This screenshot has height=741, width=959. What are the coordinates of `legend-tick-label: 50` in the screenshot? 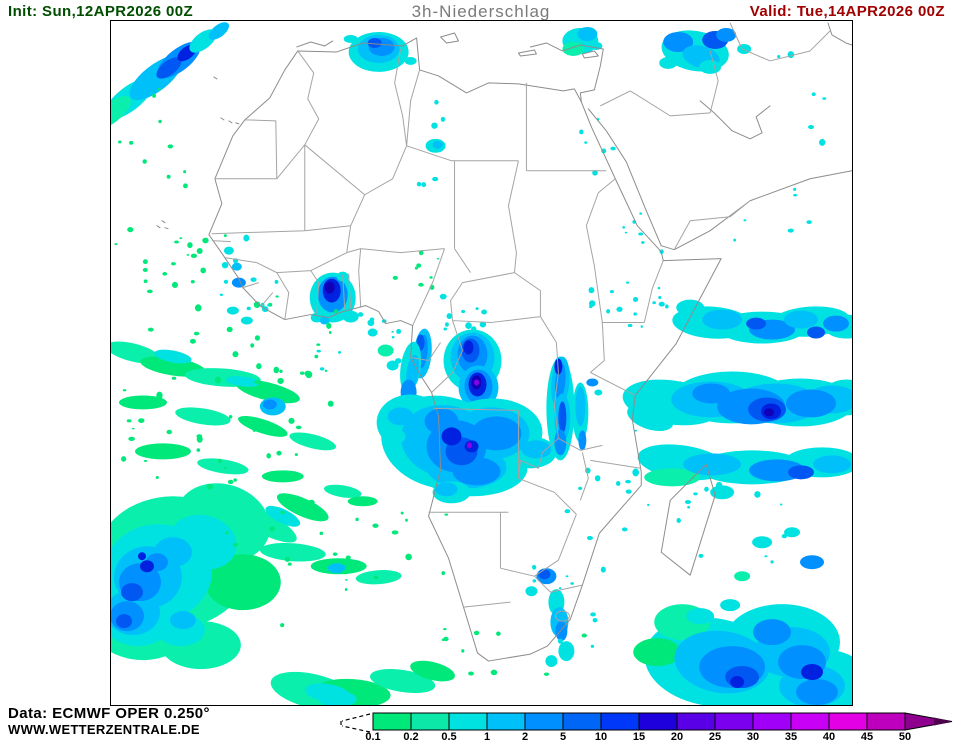 It's located at (905, 736).